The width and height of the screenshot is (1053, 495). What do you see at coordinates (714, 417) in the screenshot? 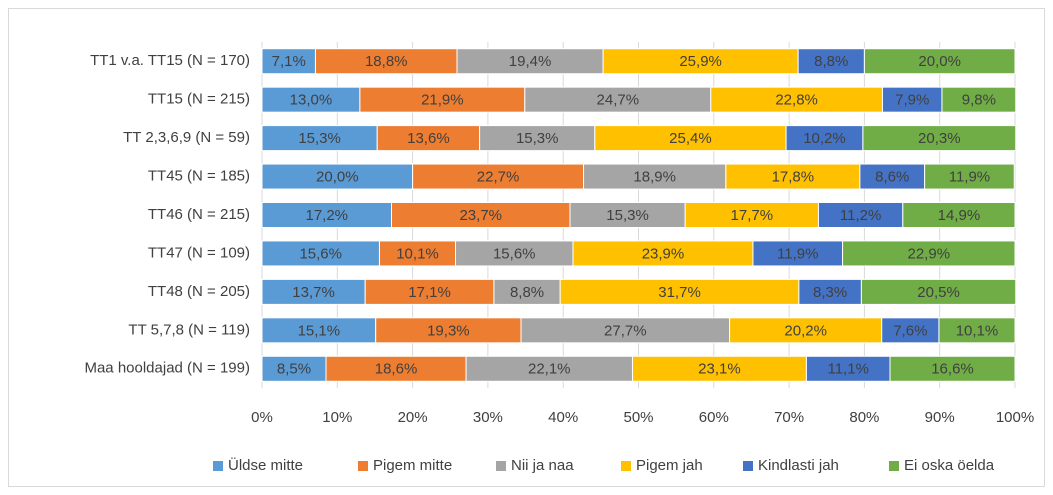
I see `x-tick-label: 60%` at bounding box center [714, 417].